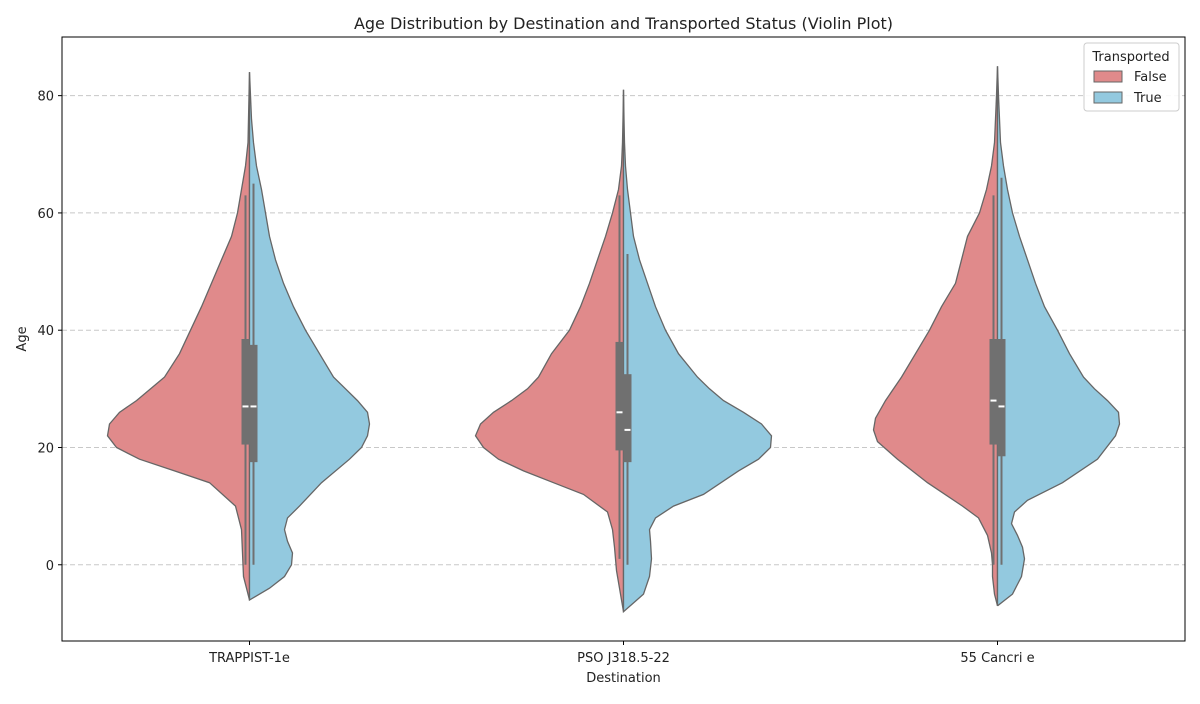 The image size is (1200, 704). I want to click on x-tick-label: 55 Cancri e, so click(997, 658).